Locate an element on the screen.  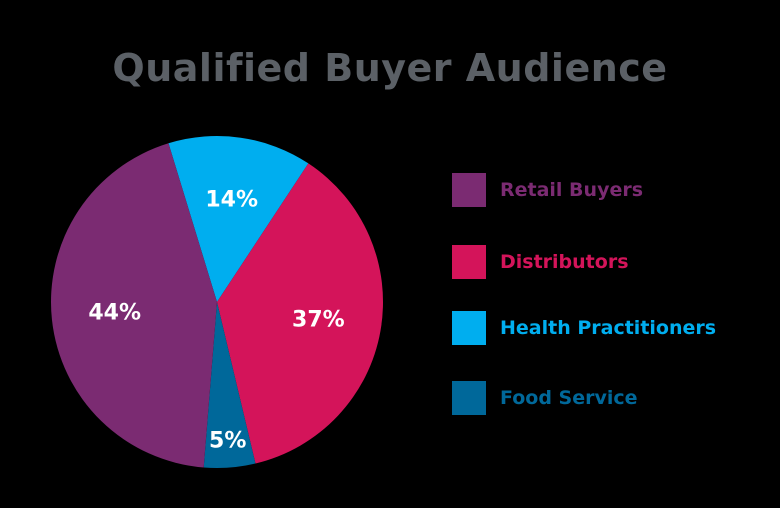
pie-label-distributors: 37% is located at coordinates (318, 319).